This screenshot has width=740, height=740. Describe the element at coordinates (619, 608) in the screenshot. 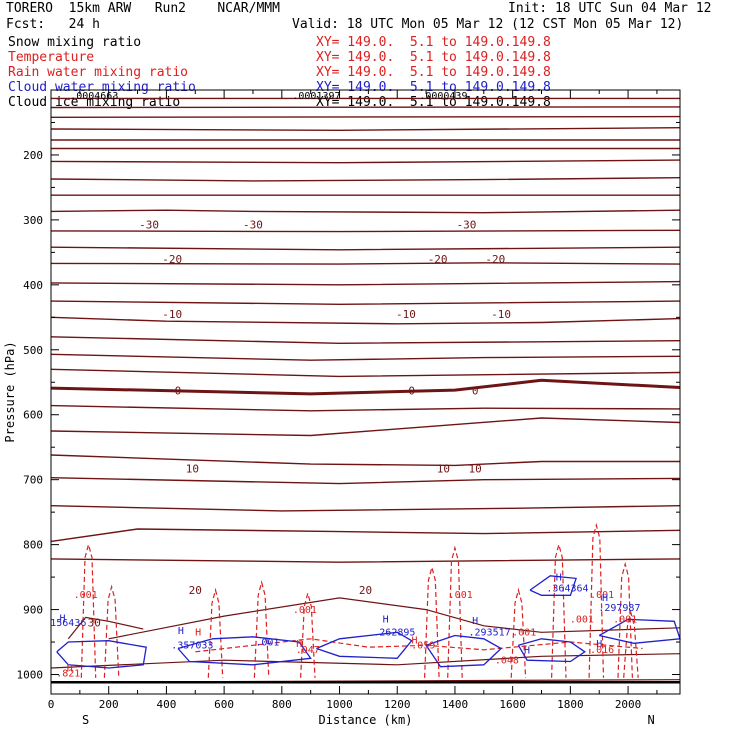

I see `cloud-water-label: .297987` at that location.